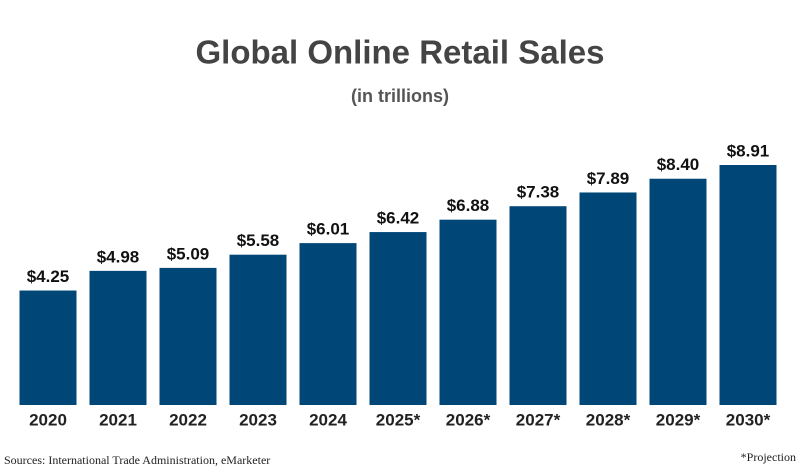 The image size is (800, 472). Describe the element at coordinates (748, 150) in the screenshot. I see `value-label: $8.91` at that location.